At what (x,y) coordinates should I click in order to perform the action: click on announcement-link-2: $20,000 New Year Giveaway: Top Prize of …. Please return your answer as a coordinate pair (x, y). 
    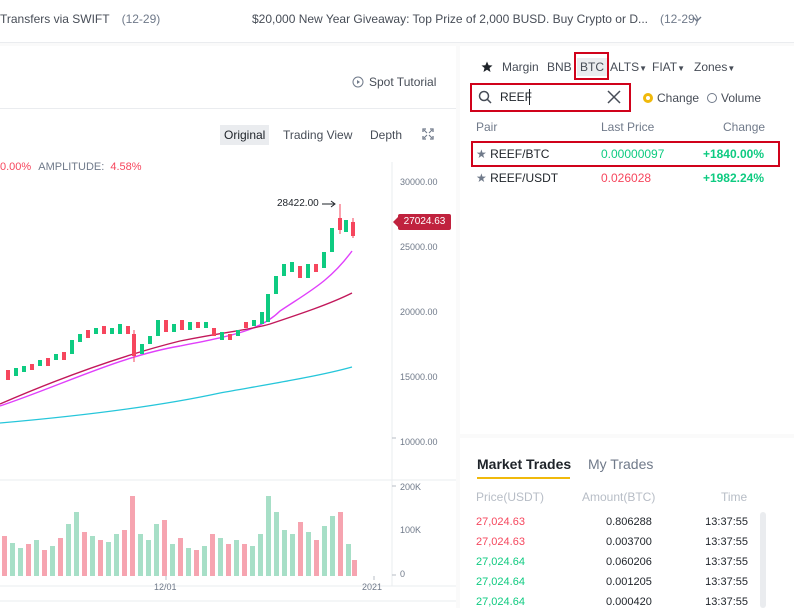
    Looking at the image, I should click on (475, 19).